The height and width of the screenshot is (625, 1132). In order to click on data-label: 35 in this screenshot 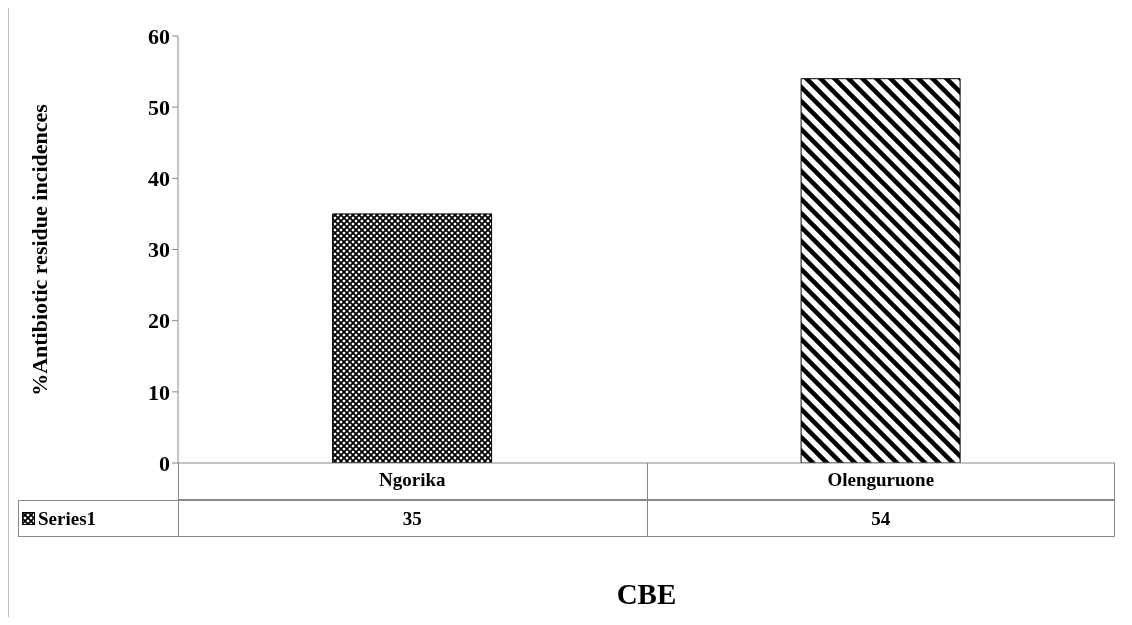, I will do `click(412, 518)`.